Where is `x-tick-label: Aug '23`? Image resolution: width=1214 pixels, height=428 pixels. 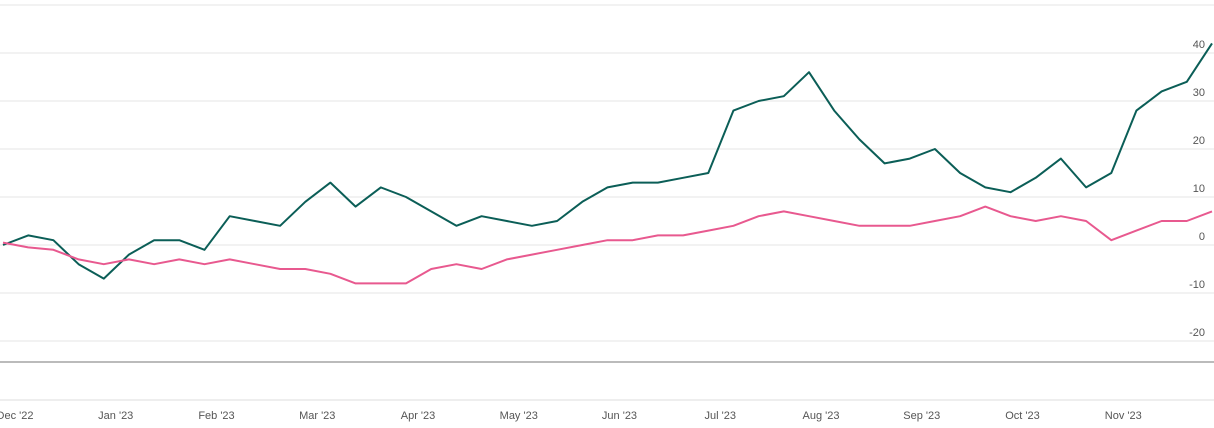
x-tick-label: Aug '23 is located at coordinates (821, 416).